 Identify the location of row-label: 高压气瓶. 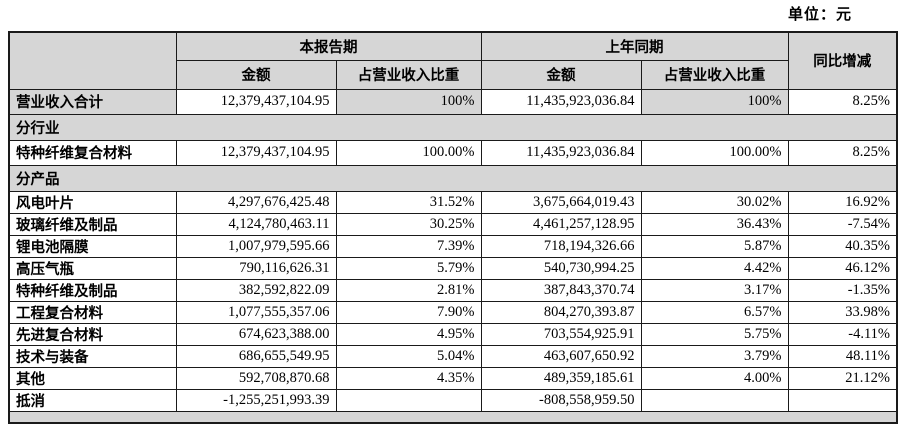
(92, 268).